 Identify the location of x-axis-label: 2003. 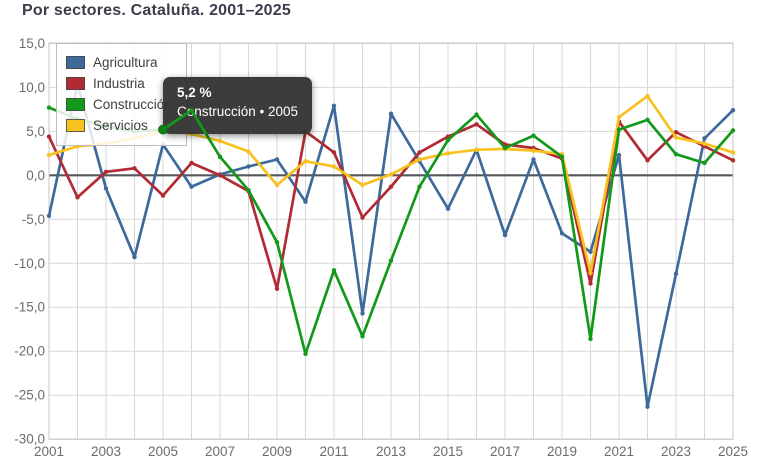
(106, 451).